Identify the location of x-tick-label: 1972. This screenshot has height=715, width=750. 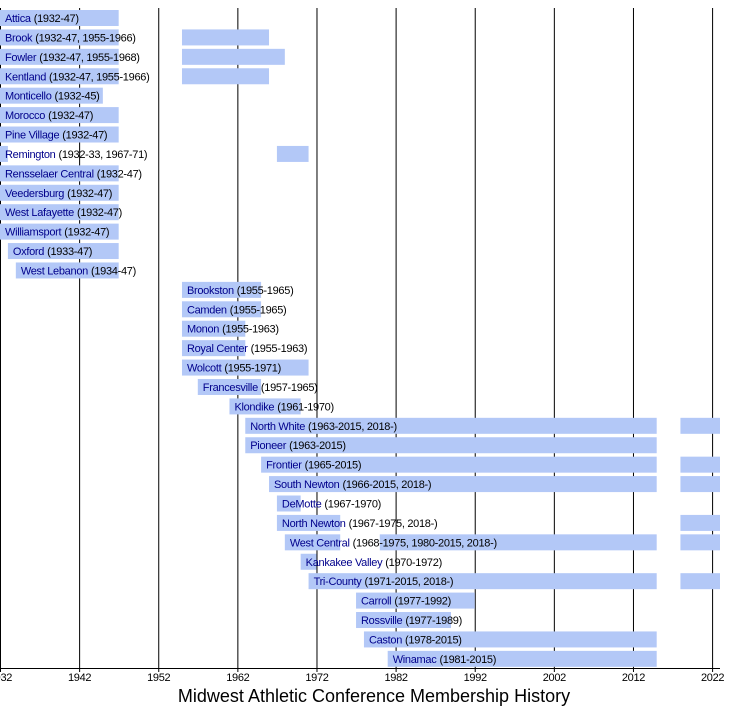
(316, 678).